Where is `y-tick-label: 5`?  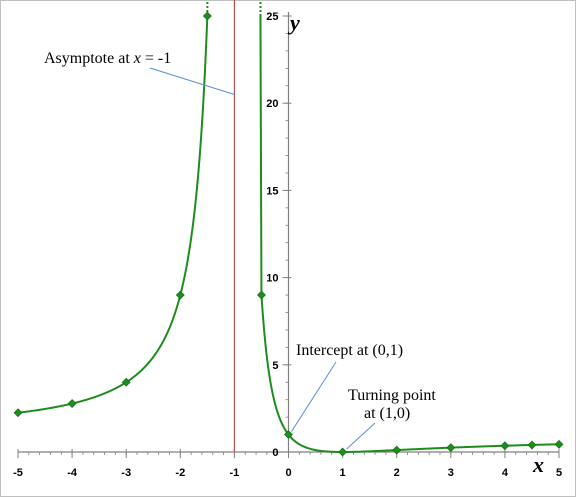
y-tick-label: 5 is located at coordinates (275, 366).